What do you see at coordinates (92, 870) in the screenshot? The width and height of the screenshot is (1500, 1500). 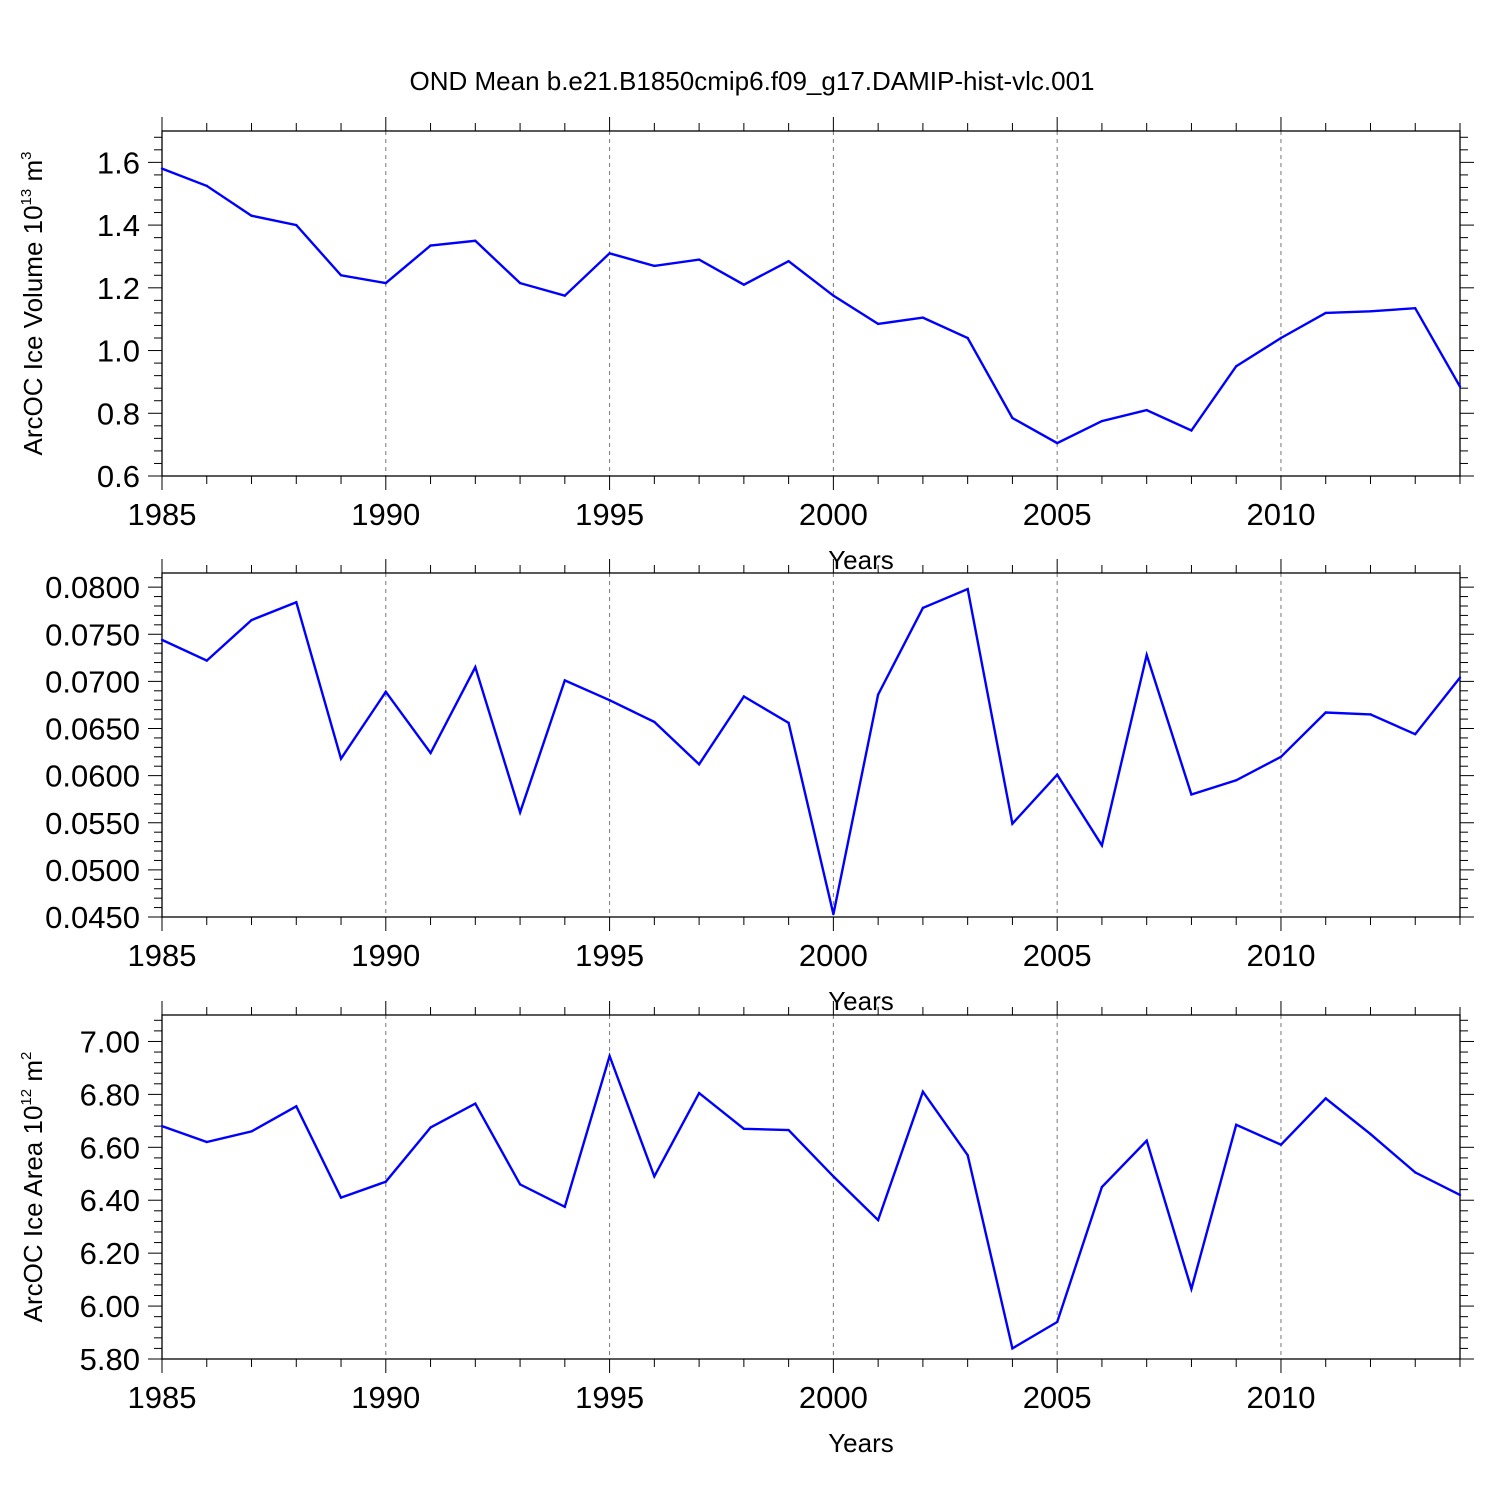 I see `y-tick-label: 0.0500` at bounding box center [92, 870].